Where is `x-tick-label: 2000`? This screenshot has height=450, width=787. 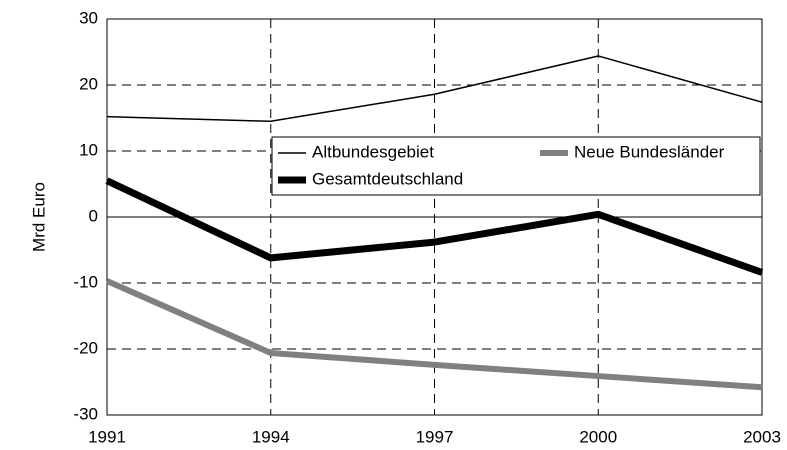
x-tick-label: 2000 is located at coordinates (598, 436).